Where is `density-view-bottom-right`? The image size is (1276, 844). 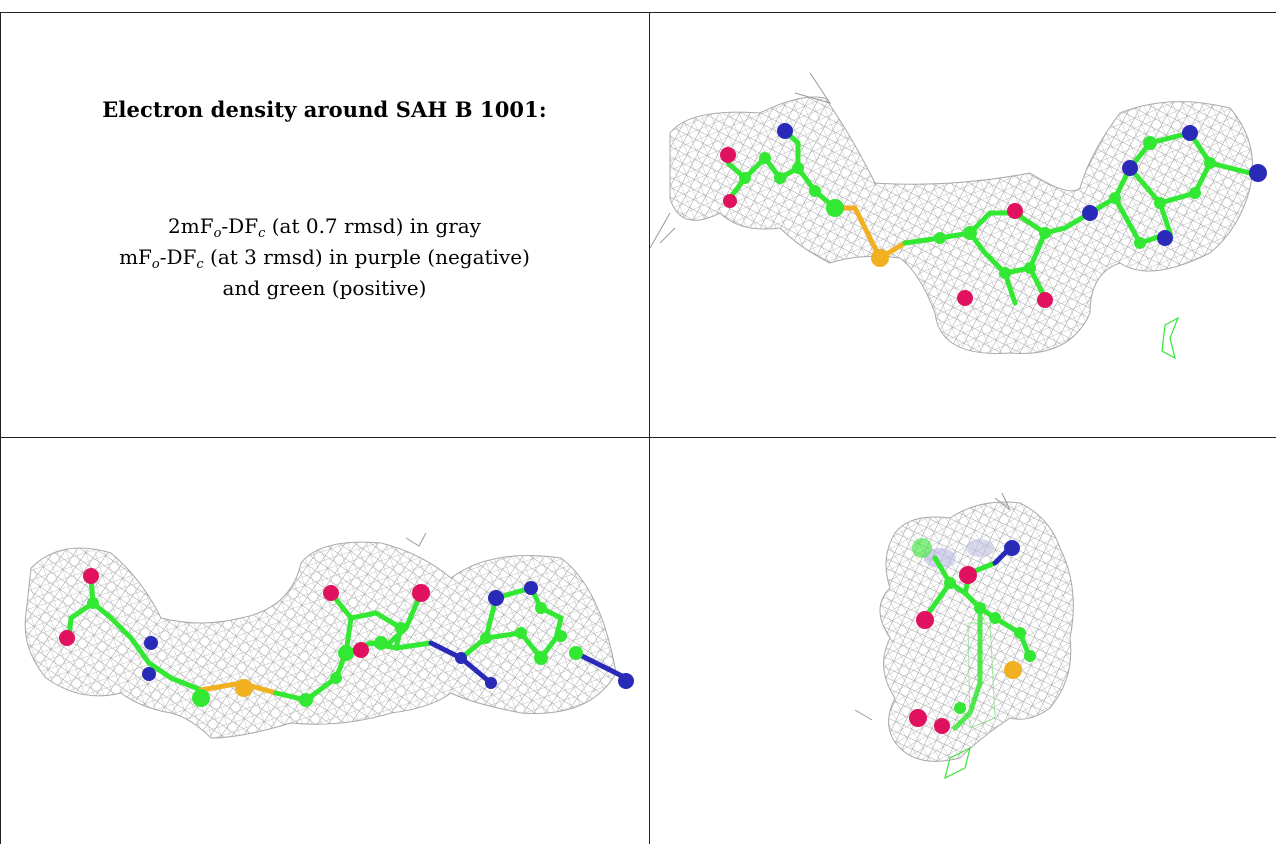
density-view-bottom-right is located at coordinates (964, 636).